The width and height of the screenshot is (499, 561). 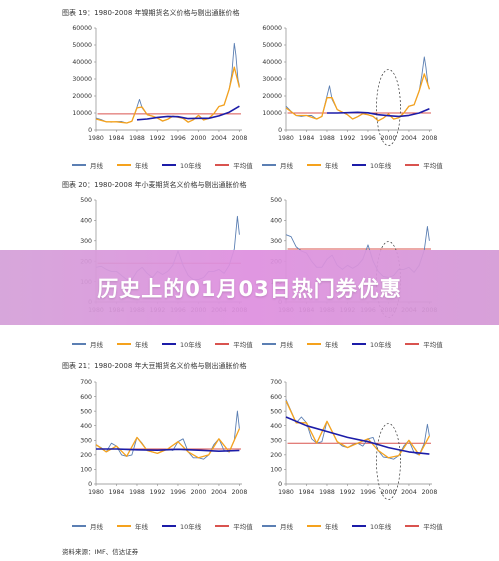 I want to click on source-note: 资料来源：IMF、信达证券, so click(x=100, y=552).